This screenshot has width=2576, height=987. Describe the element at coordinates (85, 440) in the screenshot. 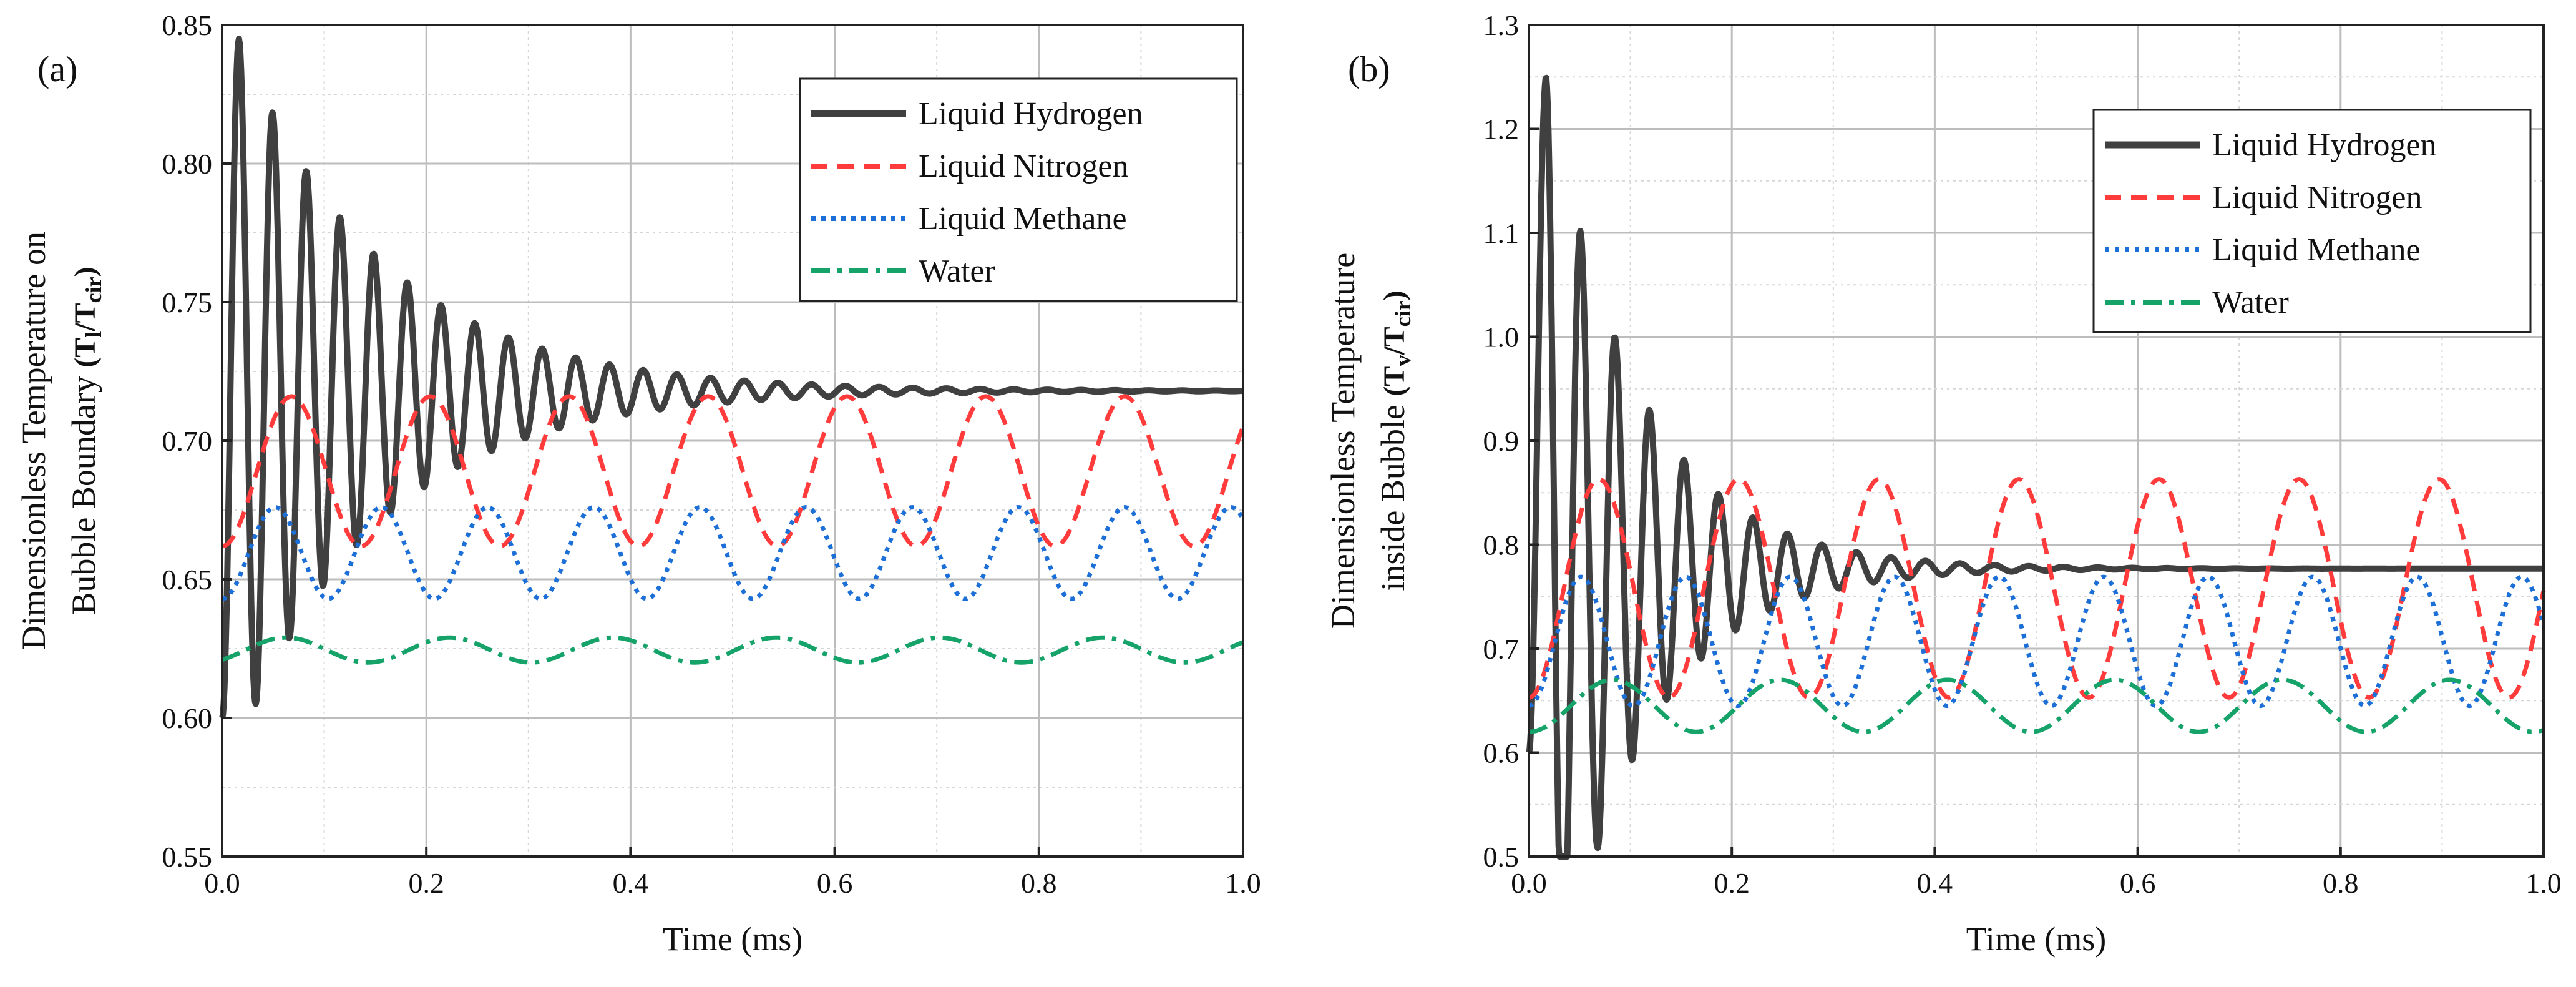

I see `y-axis-title-line2: Bubble Boundary (Tl/Tcir)` at that location.